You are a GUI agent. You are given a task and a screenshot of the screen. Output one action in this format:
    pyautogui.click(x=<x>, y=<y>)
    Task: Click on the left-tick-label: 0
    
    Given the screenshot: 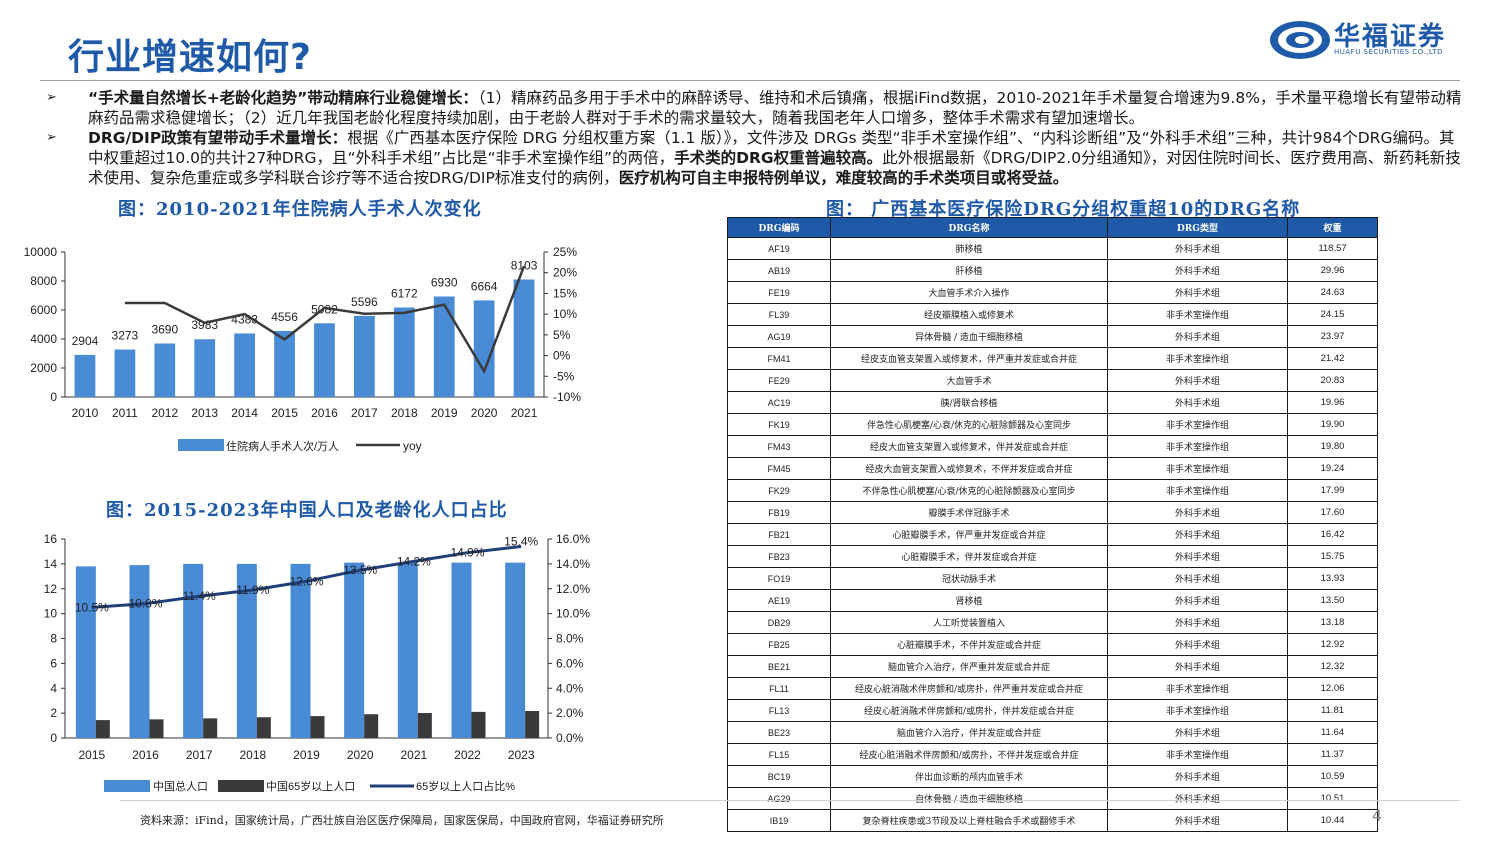 What is the action you would take?
    pyautogui.click(x=53, y=738)
    